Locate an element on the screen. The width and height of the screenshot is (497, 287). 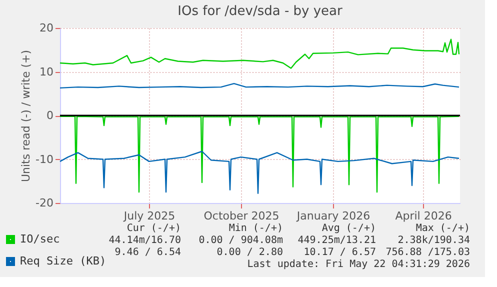
text: Cur (-/+) is located at coordinates (153, 228).